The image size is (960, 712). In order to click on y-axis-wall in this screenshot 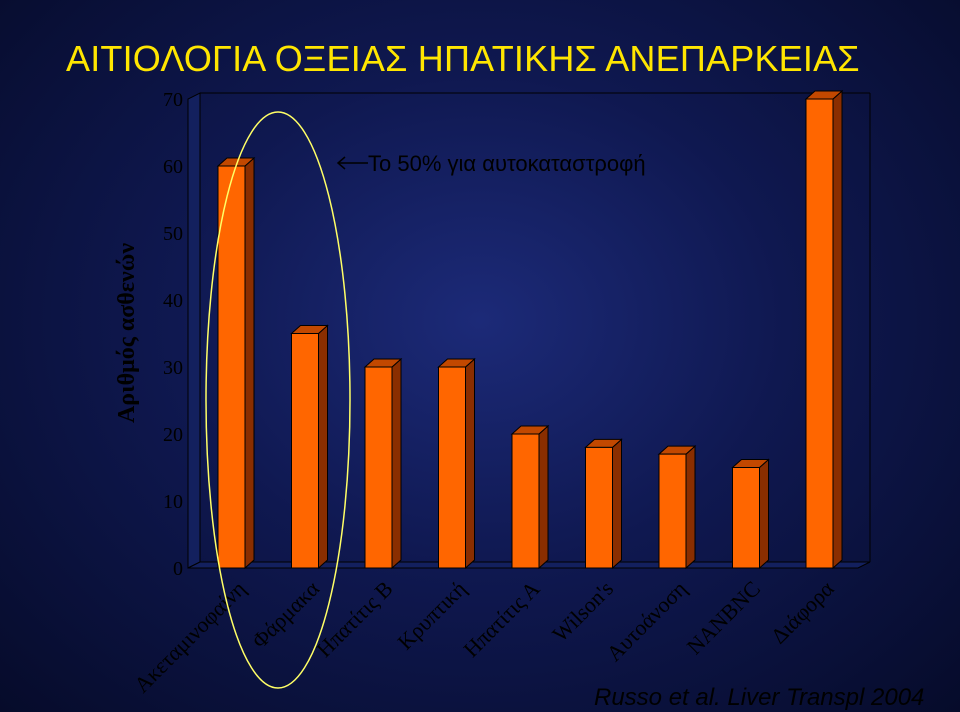, I will do `click(194, 330)`.